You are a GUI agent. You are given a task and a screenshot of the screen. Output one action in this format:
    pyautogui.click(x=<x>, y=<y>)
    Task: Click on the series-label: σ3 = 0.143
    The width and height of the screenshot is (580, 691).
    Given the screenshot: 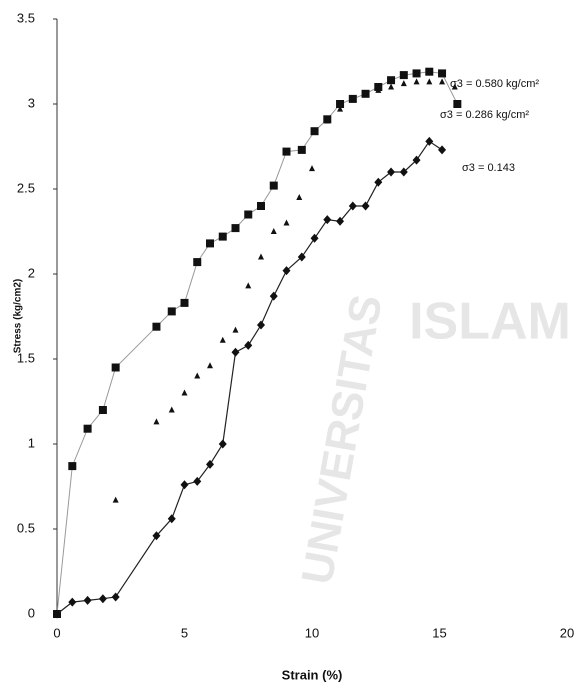 What is the action you would take?
    pyautogui.click(x=488, y=168)
    